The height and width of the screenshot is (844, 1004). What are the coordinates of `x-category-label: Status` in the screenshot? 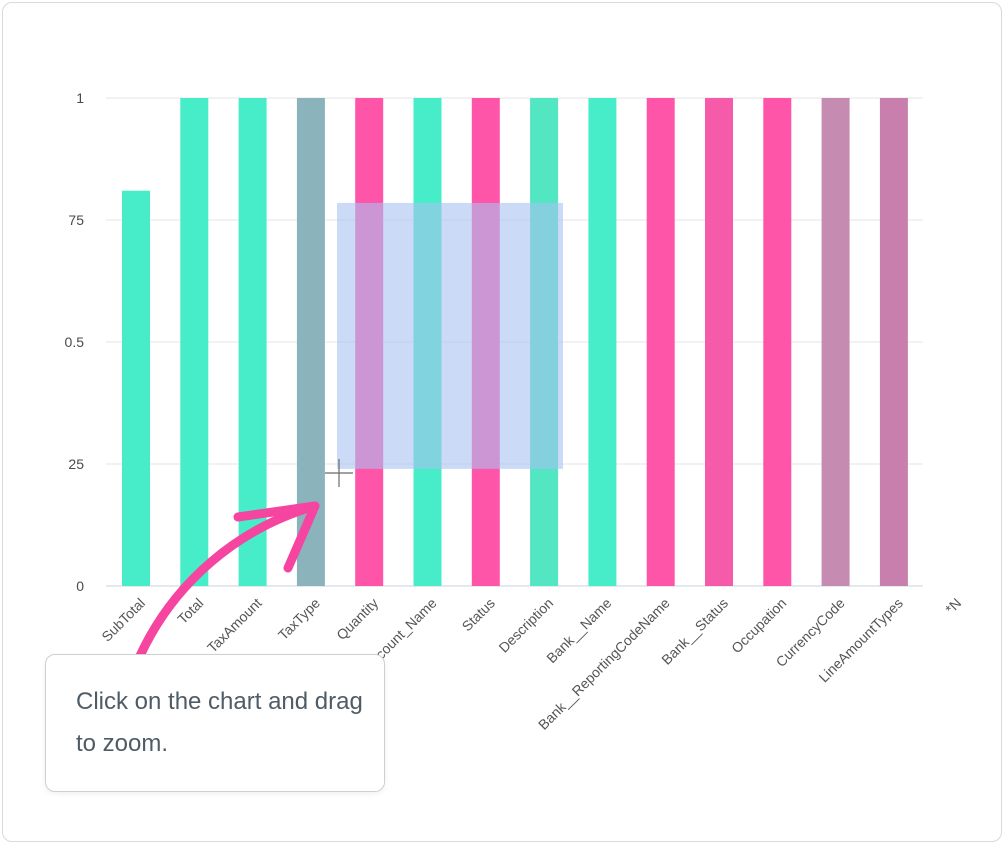 It's located at (478, 614).